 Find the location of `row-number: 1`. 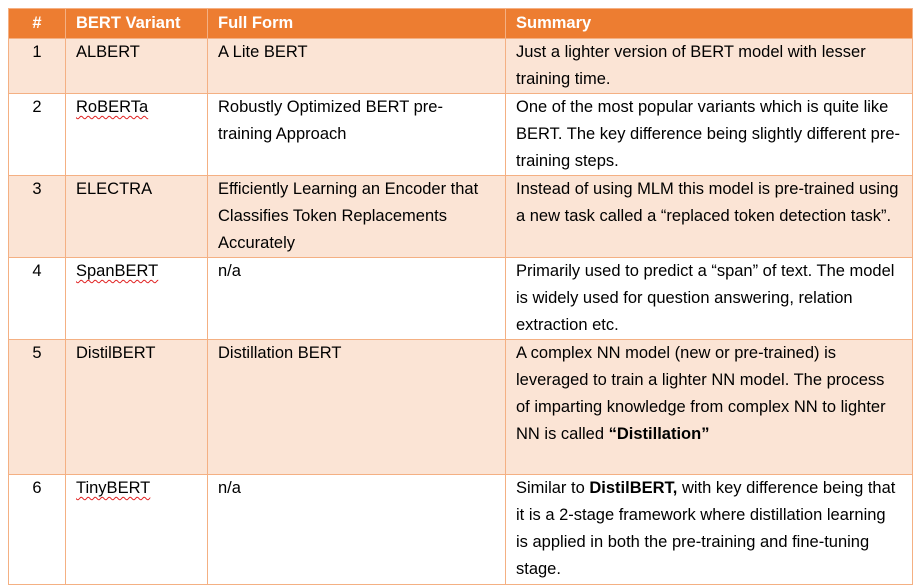

row-number: 1 is located at coordinates (37, 66).